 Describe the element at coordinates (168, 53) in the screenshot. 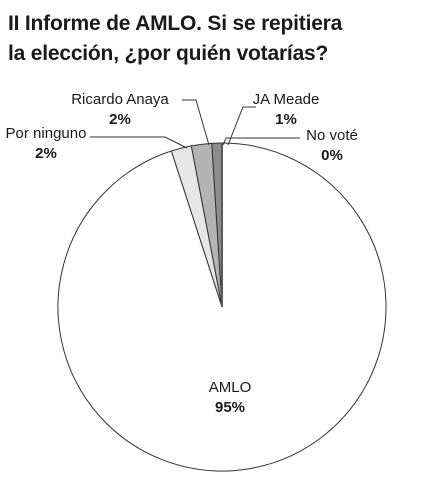

I see `chart-title-line-2: la elección, ¿por quién votarías?` at that location.